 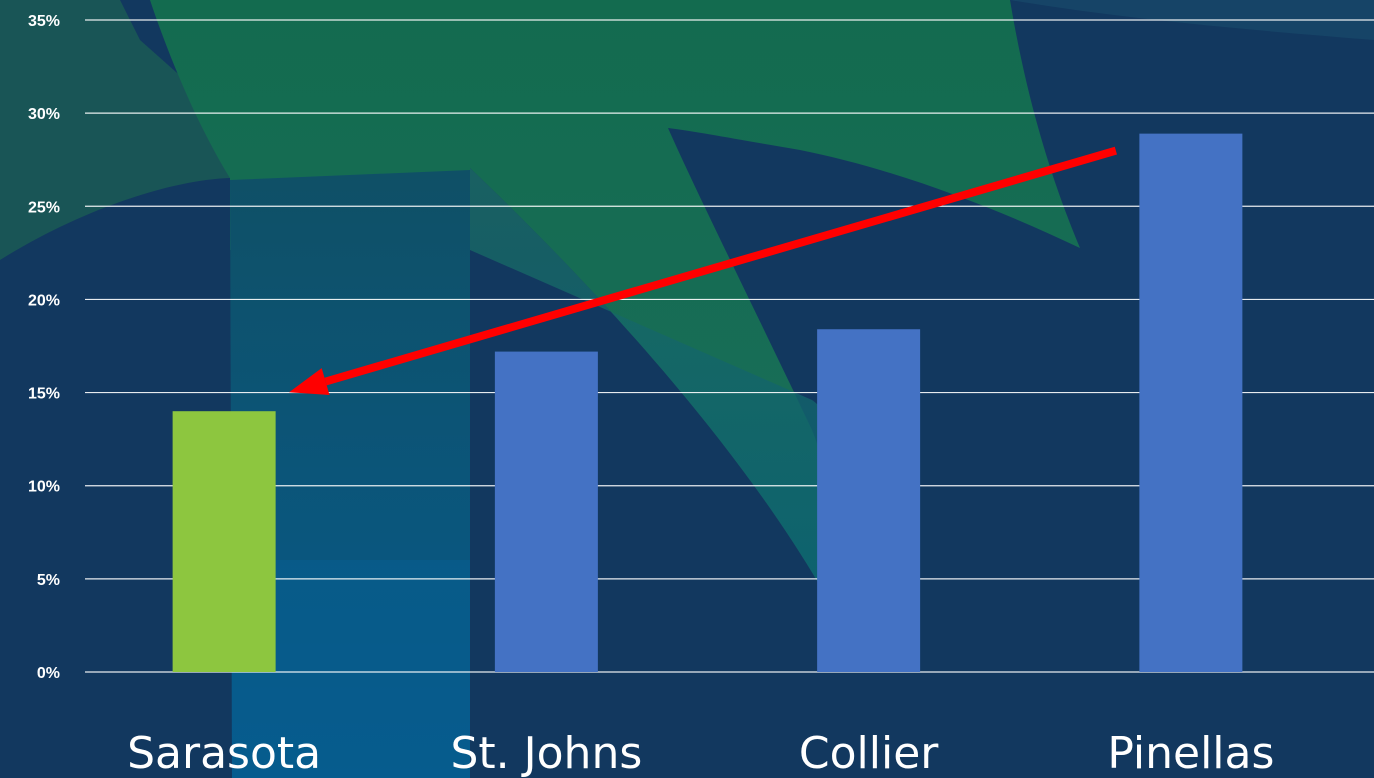 What do you see at coordinates (309, 381) in the screenshot?
I see `annotation-arrow-head` at bounding box center [309, 381].